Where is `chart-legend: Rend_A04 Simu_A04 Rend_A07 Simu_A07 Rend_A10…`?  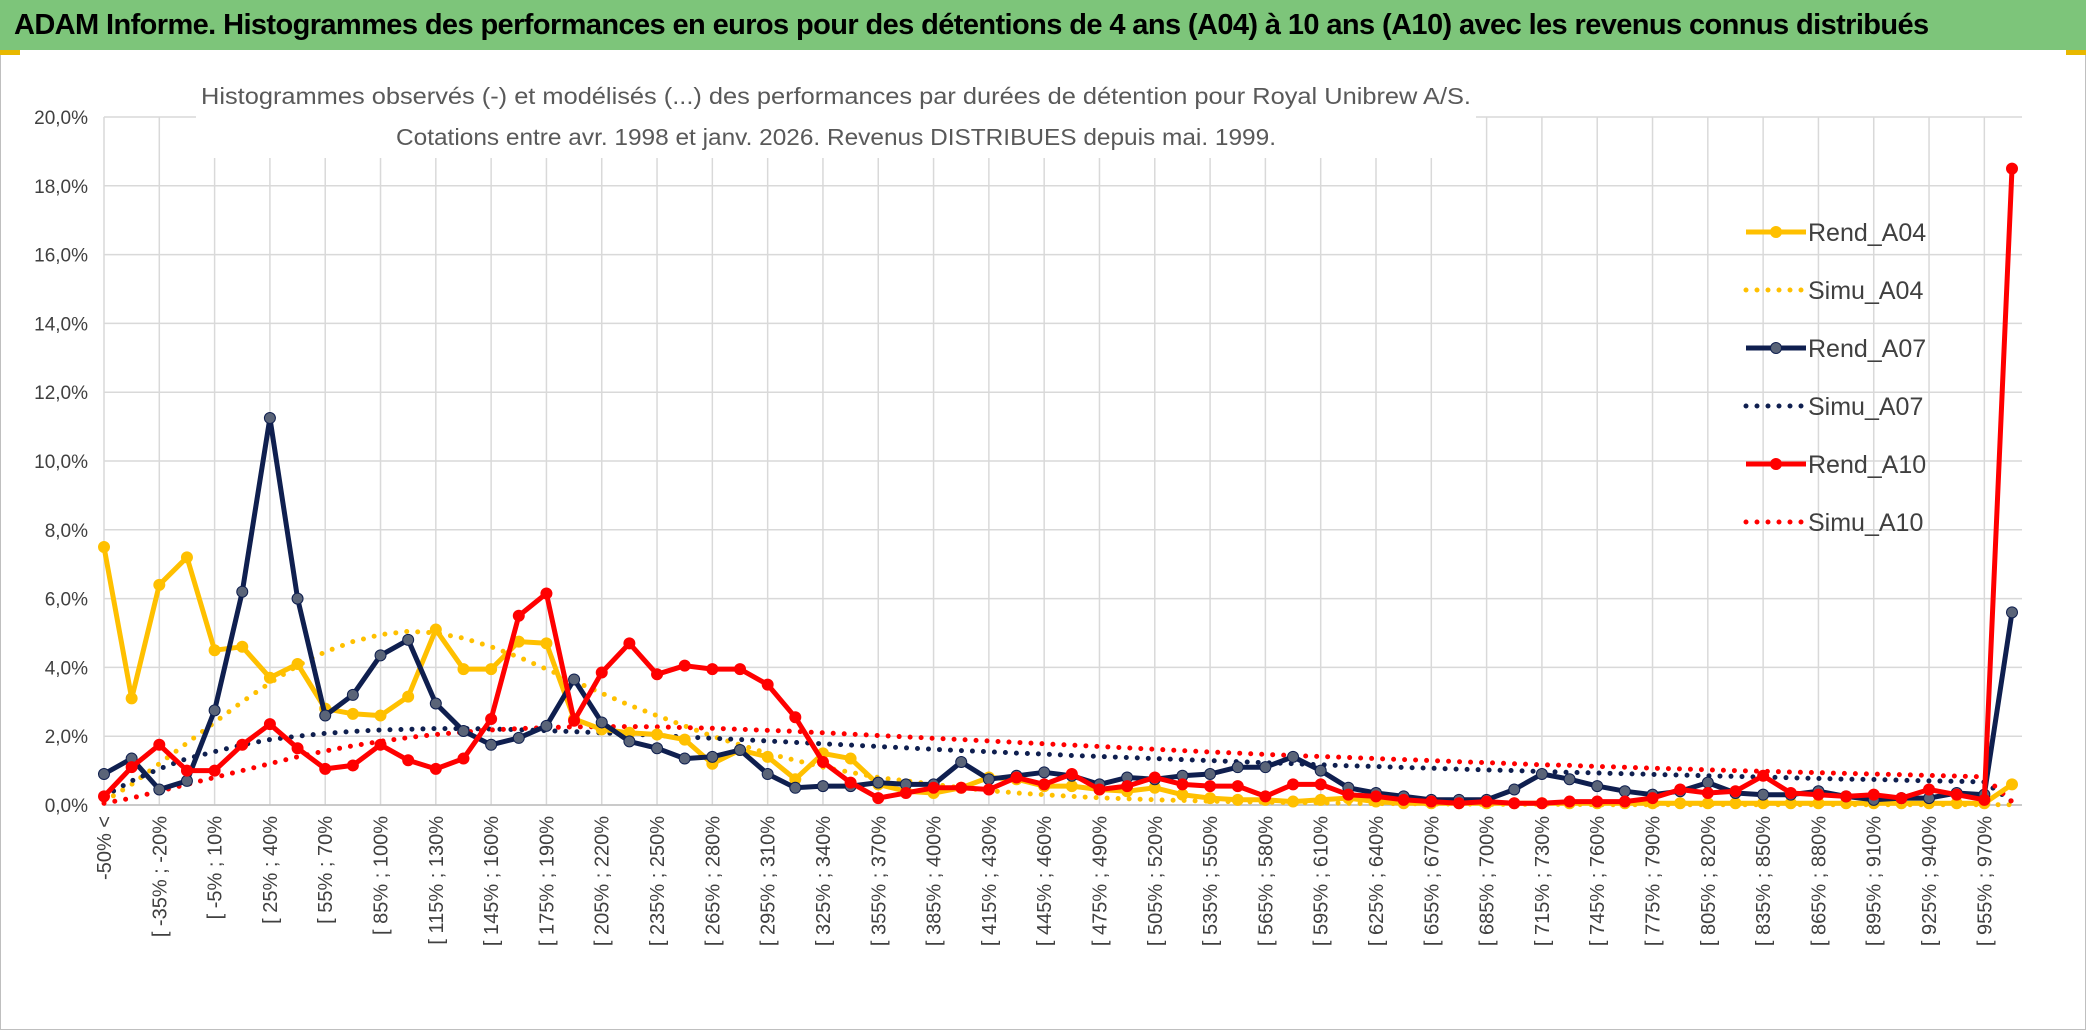
chart-legend: Rend_A04 Simu_A04 Rend_A07 Simu_A07 Rend_A10… is located at coordinates (1834, 378).